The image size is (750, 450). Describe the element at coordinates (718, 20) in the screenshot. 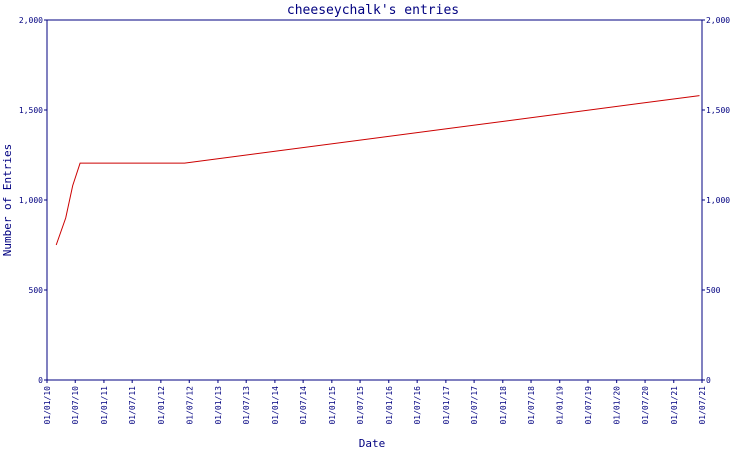

I see `y-tick-label-right: 2,000` at that location.